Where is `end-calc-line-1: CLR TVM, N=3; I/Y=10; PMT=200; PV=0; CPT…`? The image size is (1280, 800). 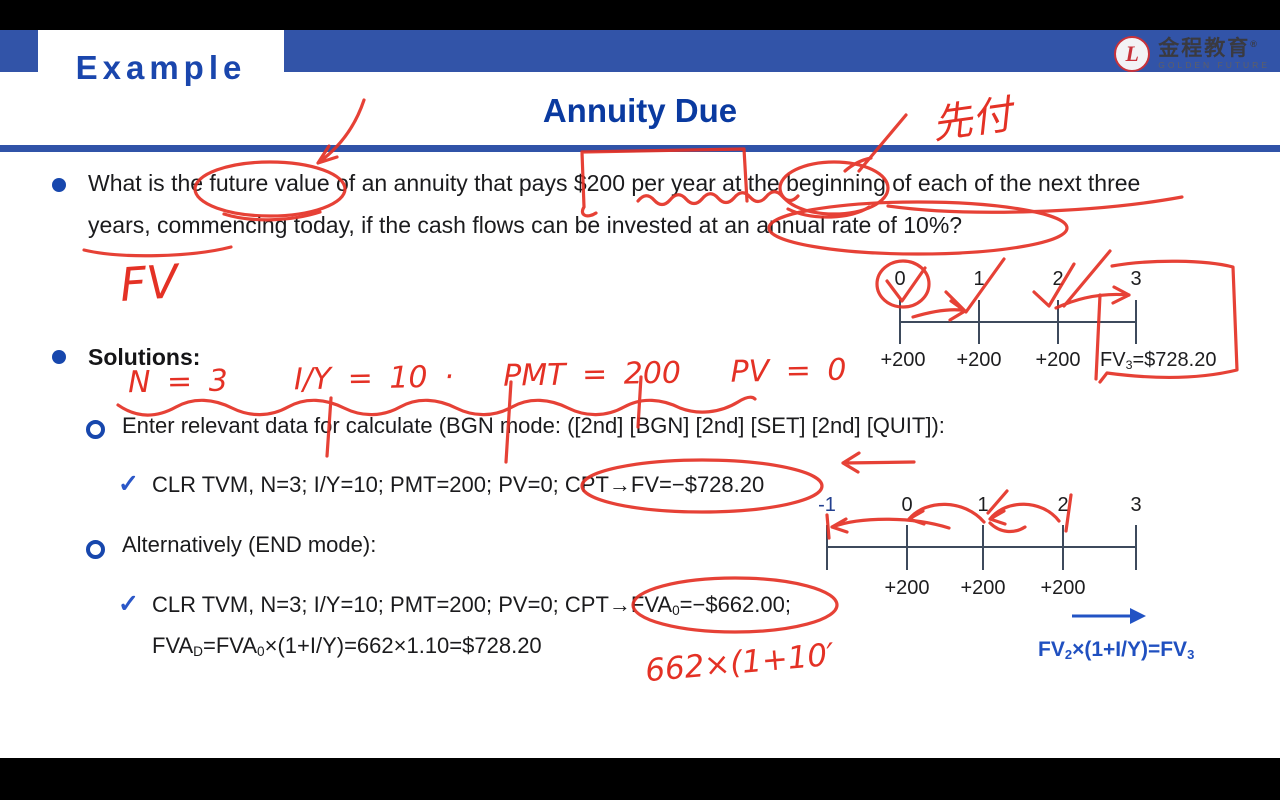 end-calc-line-1: CLR TVM, N=3; I/Y=10; PMT=200; PV=0; CPT… is located at coordinates (471, 605).